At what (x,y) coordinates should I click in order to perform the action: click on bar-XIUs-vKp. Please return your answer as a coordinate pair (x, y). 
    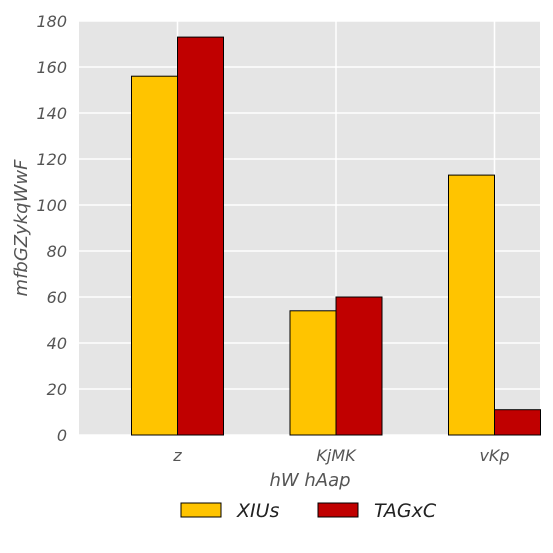
    Looking at the image, I should click on (471, 305).